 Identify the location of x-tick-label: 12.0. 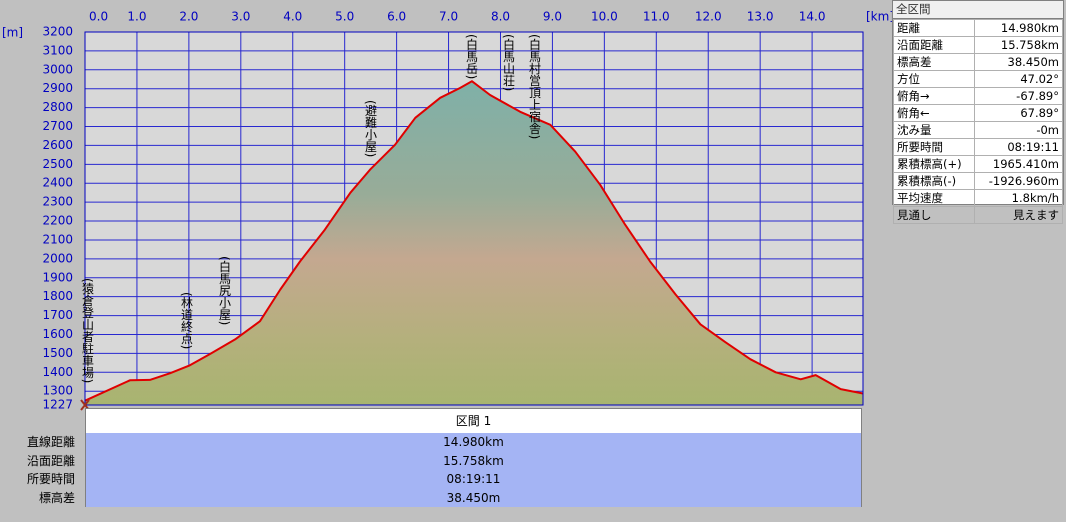
(708, 17).